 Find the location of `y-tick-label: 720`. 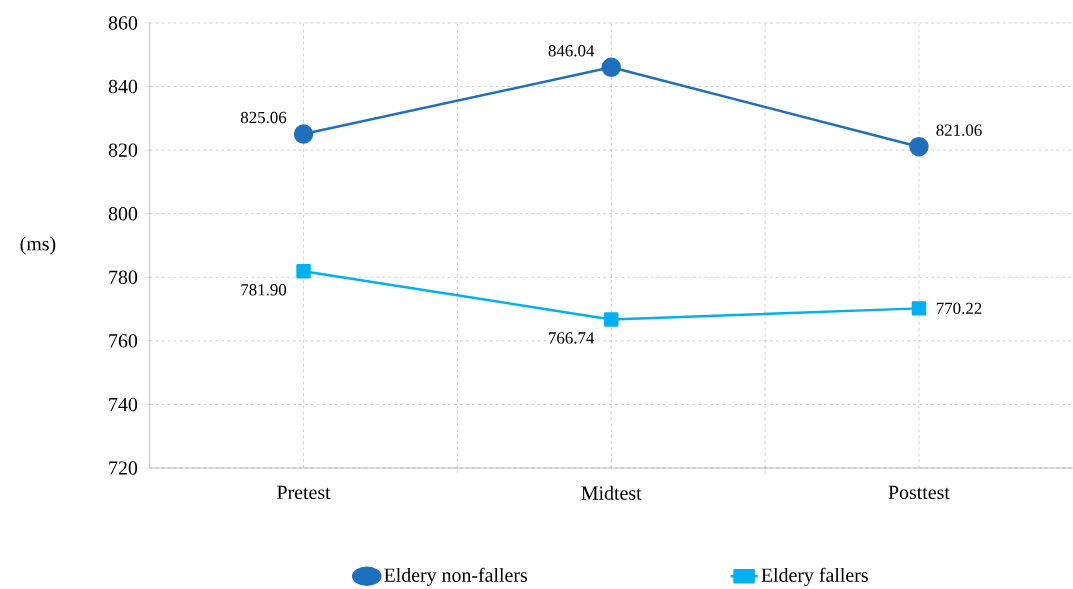

y-tick-label: 720 is located at coordinates (123, 468).